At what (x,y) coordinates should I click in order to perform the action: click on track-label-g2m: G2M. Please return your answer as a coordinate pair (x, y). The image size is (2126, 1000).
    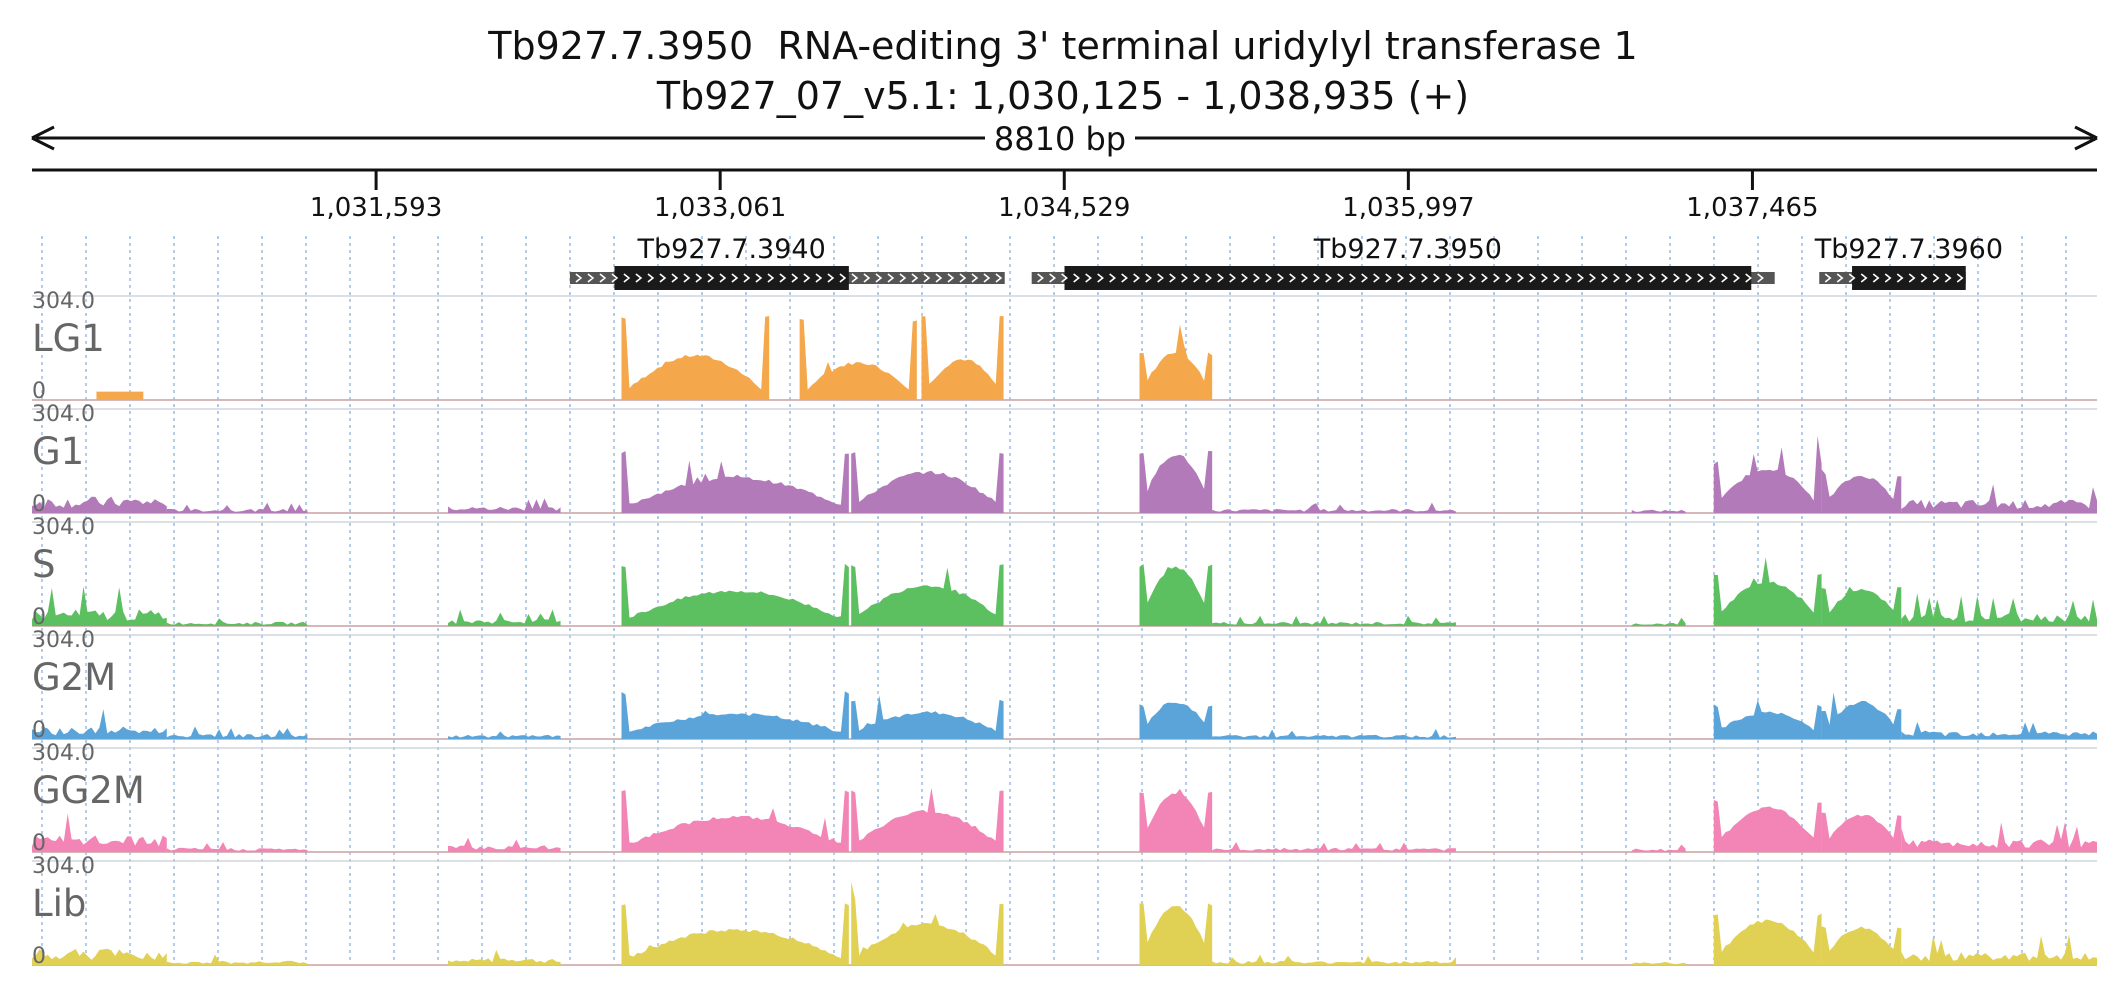
    Looking at the image, I should click on (74, 677).